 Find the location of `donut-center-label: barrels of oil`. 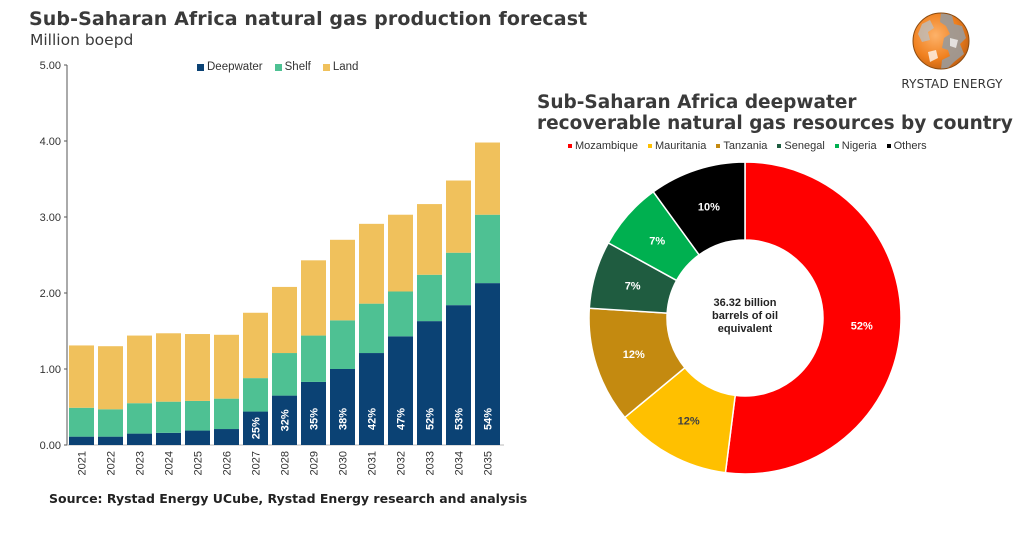

donut-center-label: barrels of oil is located at coordinates (745, 316).